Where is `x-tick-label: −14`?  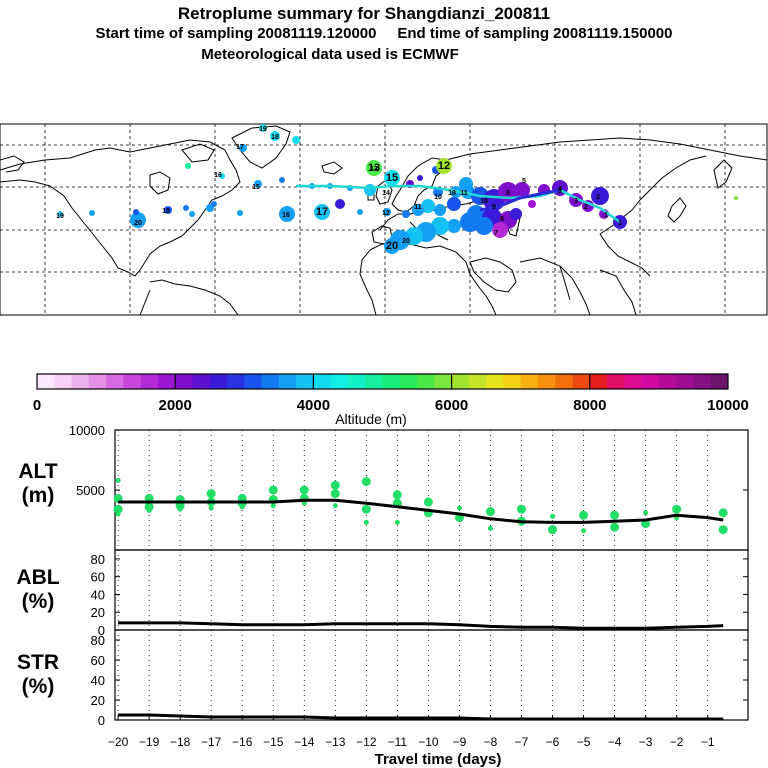
x-tick-label: −14 is located at coordinates (304, 742).